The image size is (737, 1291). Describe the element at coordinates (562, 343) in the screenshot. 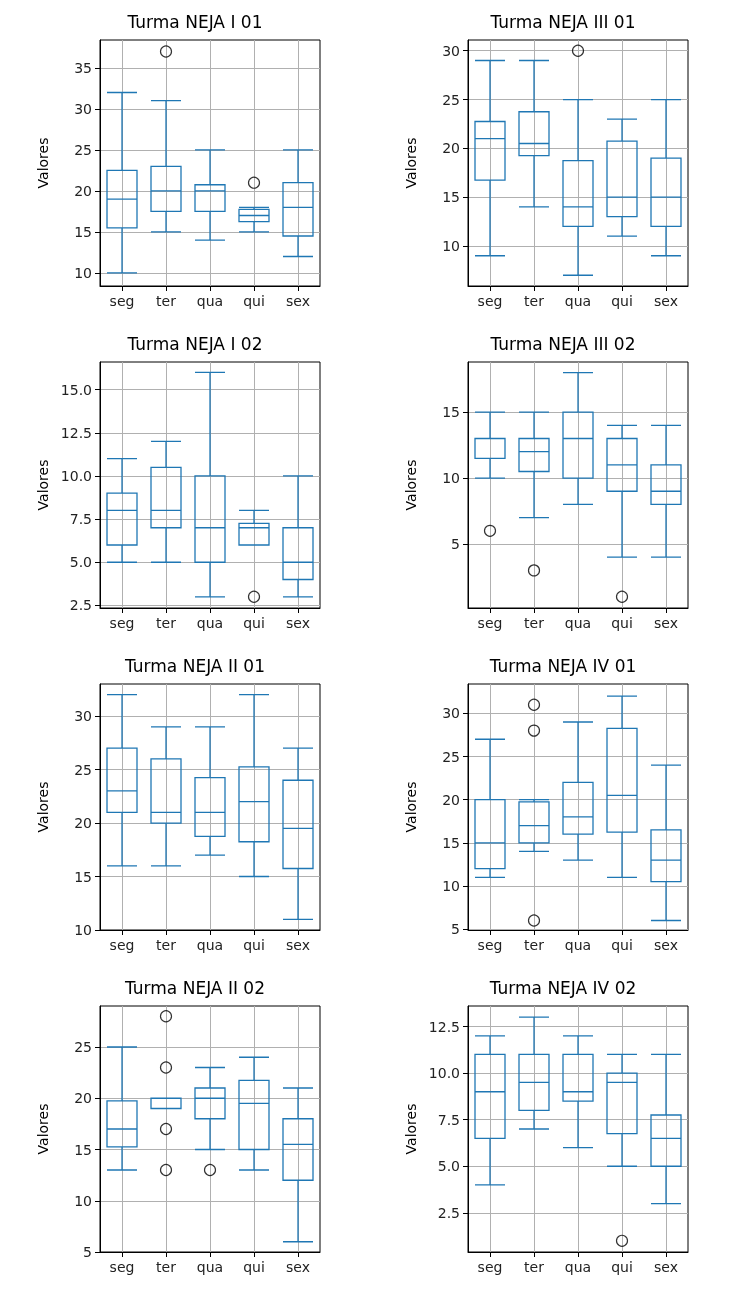

I see `chart-title: Turma NEJA III 02` at that location.